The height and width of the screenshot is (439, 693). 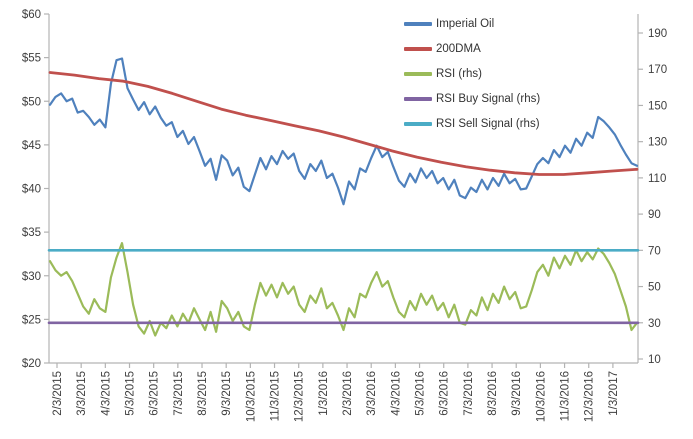 What do you see at coordinates (493, 393) in the screenshot?
I see `date-axis-label: 8/3/2016` at bounding box center [493, 393].